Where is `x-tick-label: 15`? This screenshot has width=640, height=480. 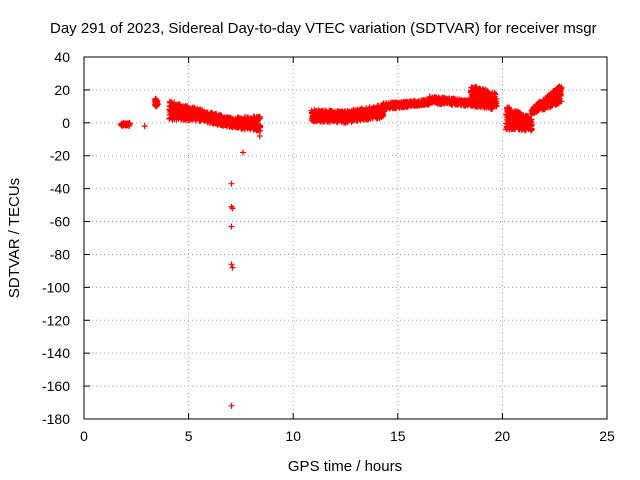
x-tick-label: 15 is located at coordinates (398, 436).